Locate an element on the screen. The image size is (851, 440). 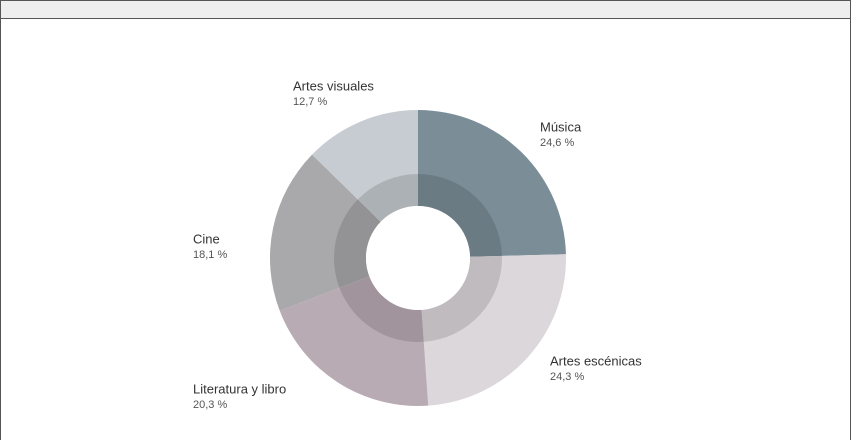
slice-value-label: 20,3 % is located at coordinates (210, 405).